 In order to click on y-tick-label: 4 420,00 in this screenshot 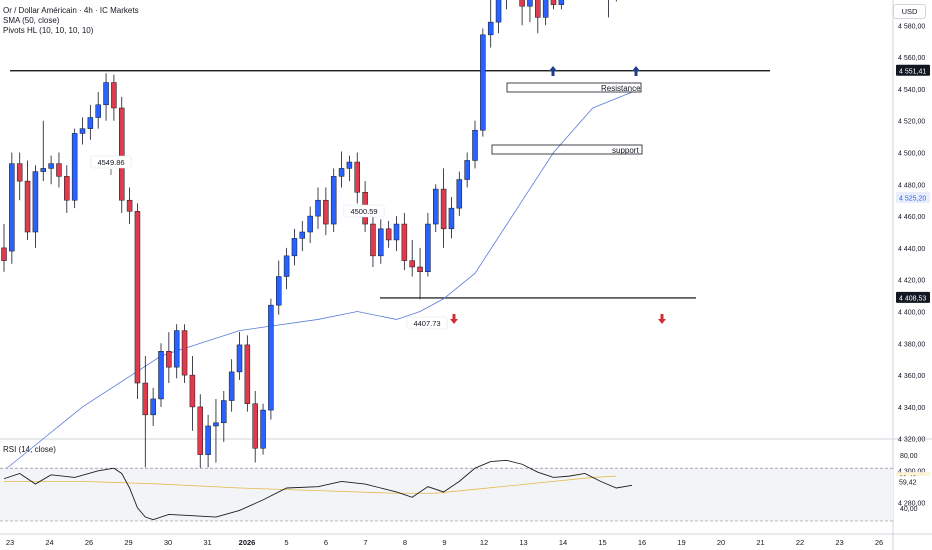, I will do `click(911, 281)`.